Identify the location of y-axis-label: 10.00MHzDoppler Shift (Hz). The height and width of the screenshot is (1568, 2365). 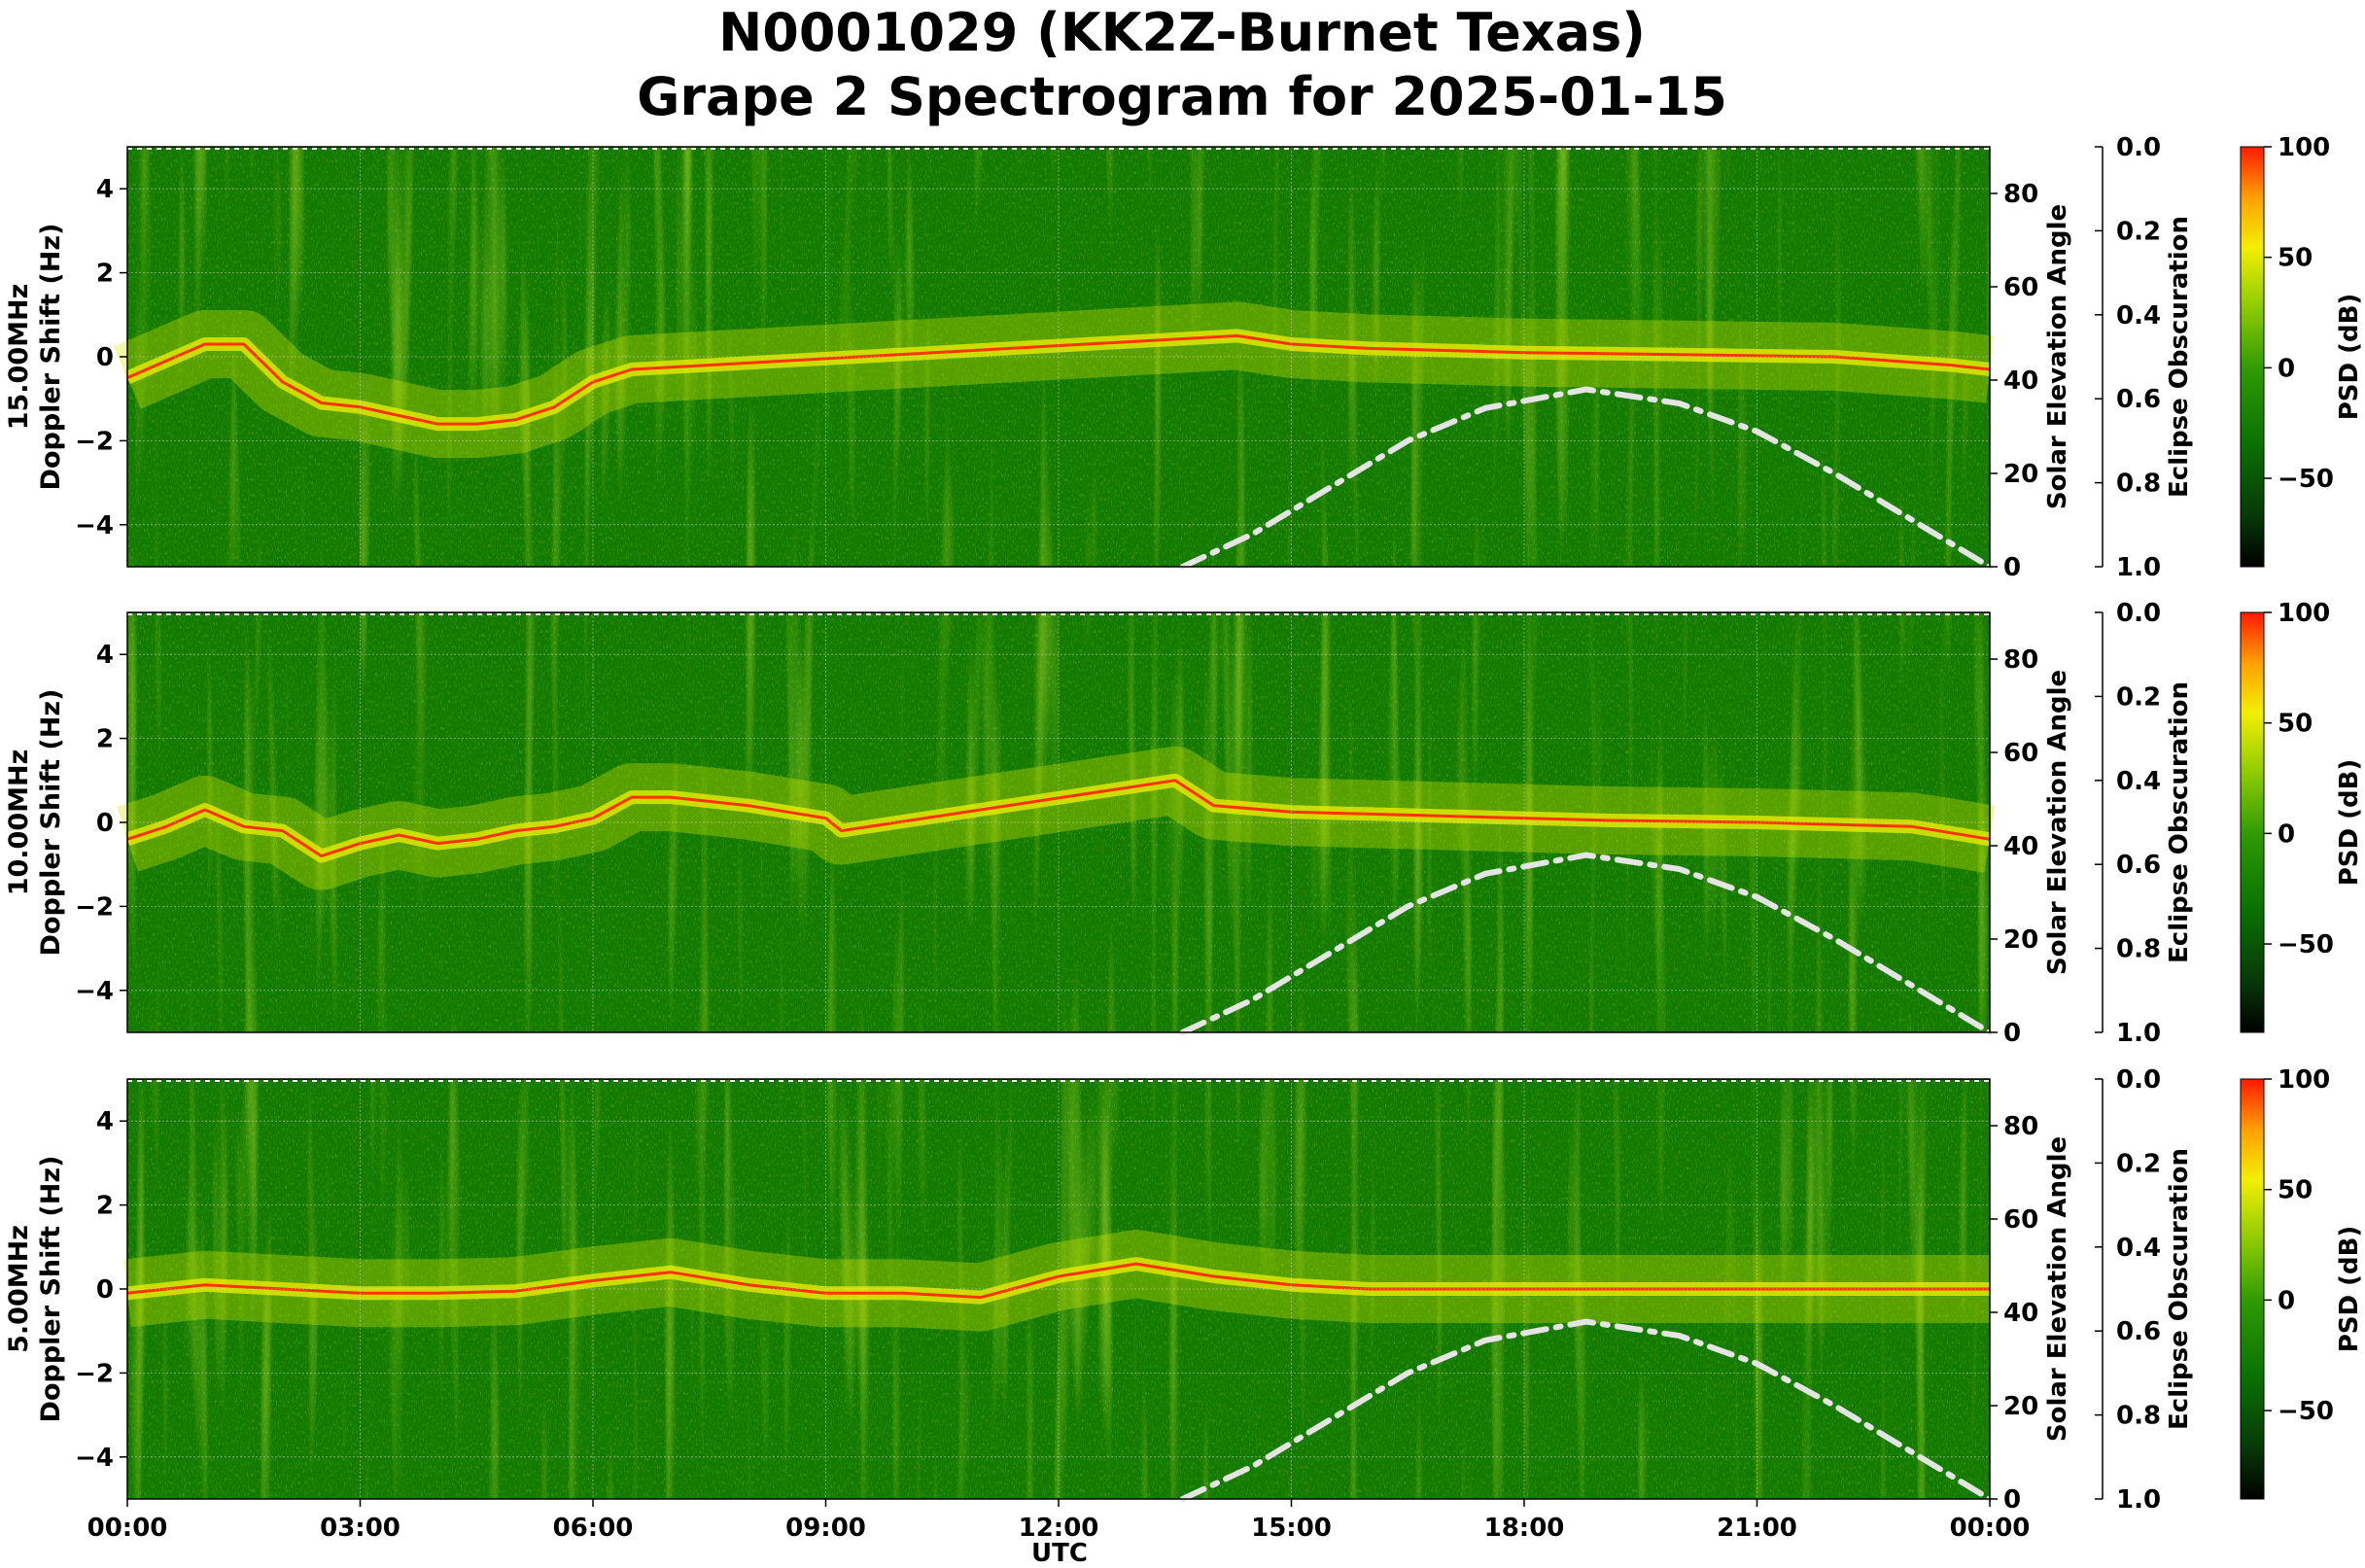
(35, 823).